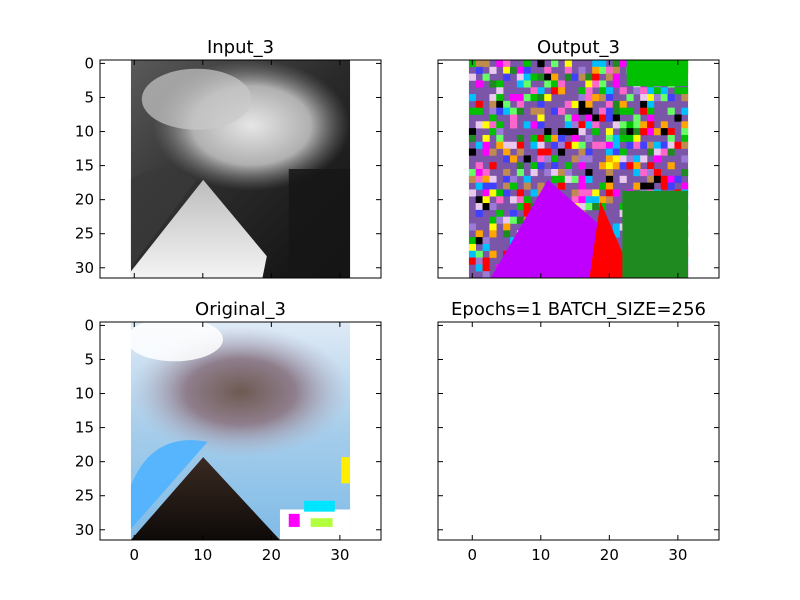  I want to click on subplot-title: Epochs=1 BATCH_SIZE=256, so click(578, 309).